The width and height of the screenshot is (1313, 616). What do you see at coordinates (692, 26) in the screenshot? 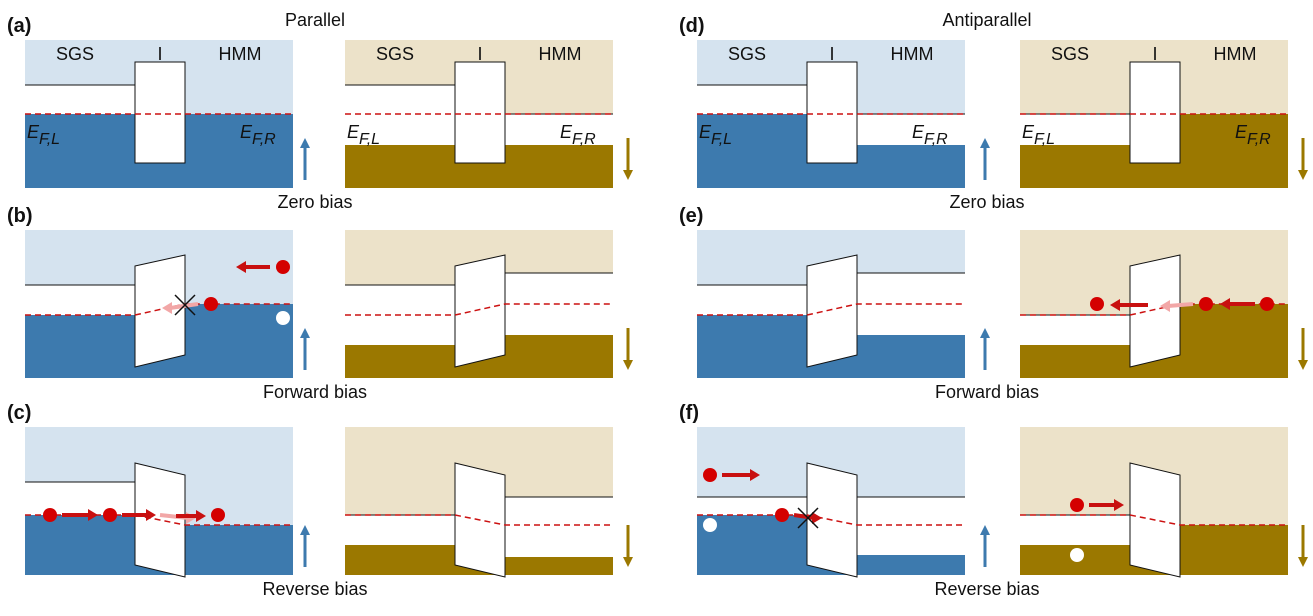
I see `panel-label: (d)` at bounding box center [692, 26].